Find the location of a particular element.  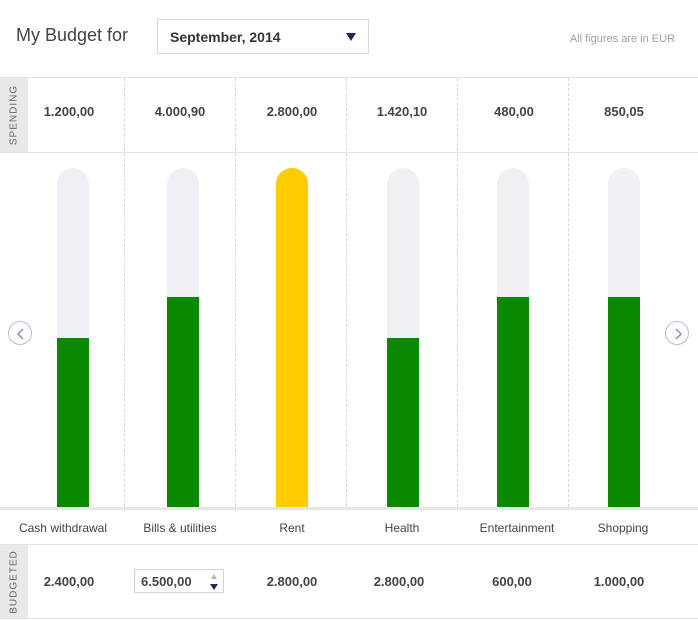

category-name: Cash withdrawal is located at coordinates (63, 528).